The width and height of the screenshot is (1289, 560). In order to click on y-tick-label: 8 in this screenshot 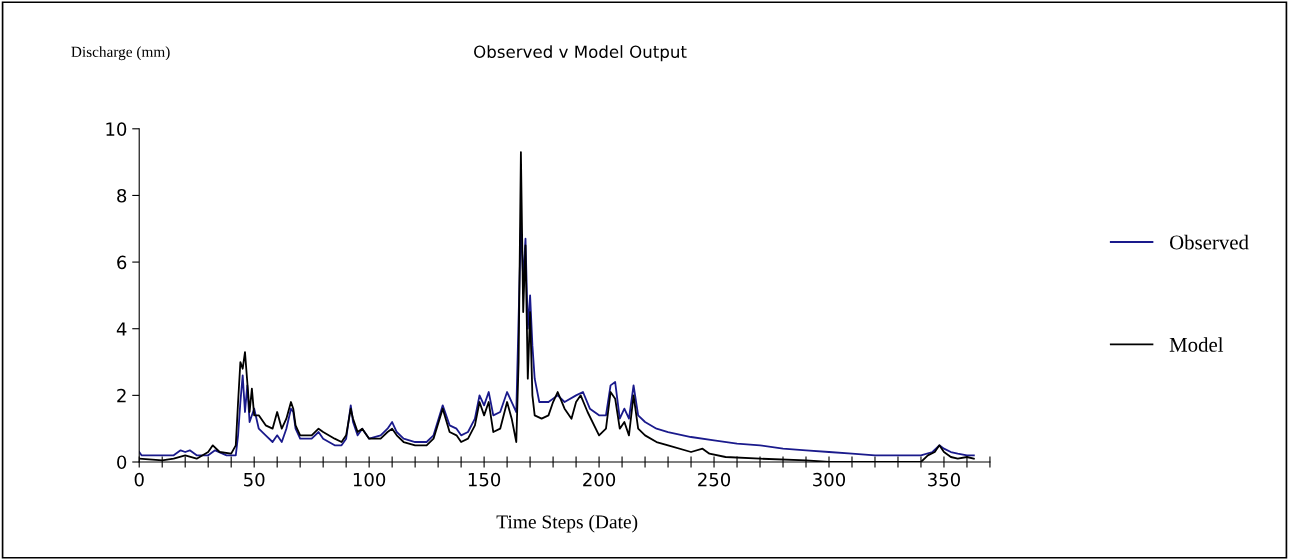, I will do `click(122, 195)`.